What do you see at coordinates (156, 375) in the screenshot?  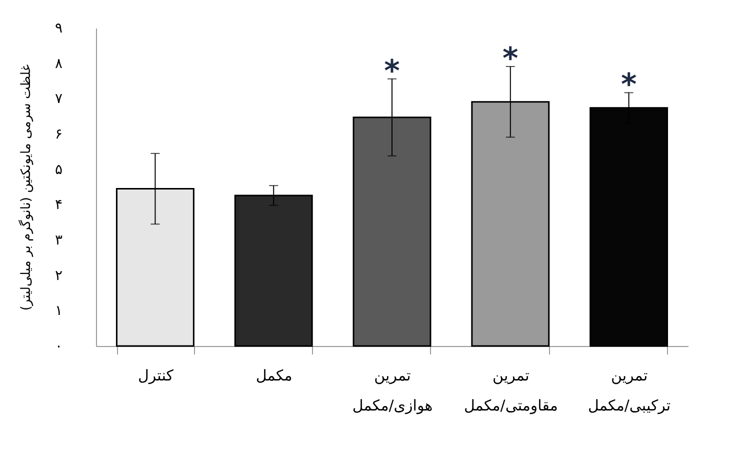 I see `x-tick-label: کنترل` at bounding box center [156, 375].